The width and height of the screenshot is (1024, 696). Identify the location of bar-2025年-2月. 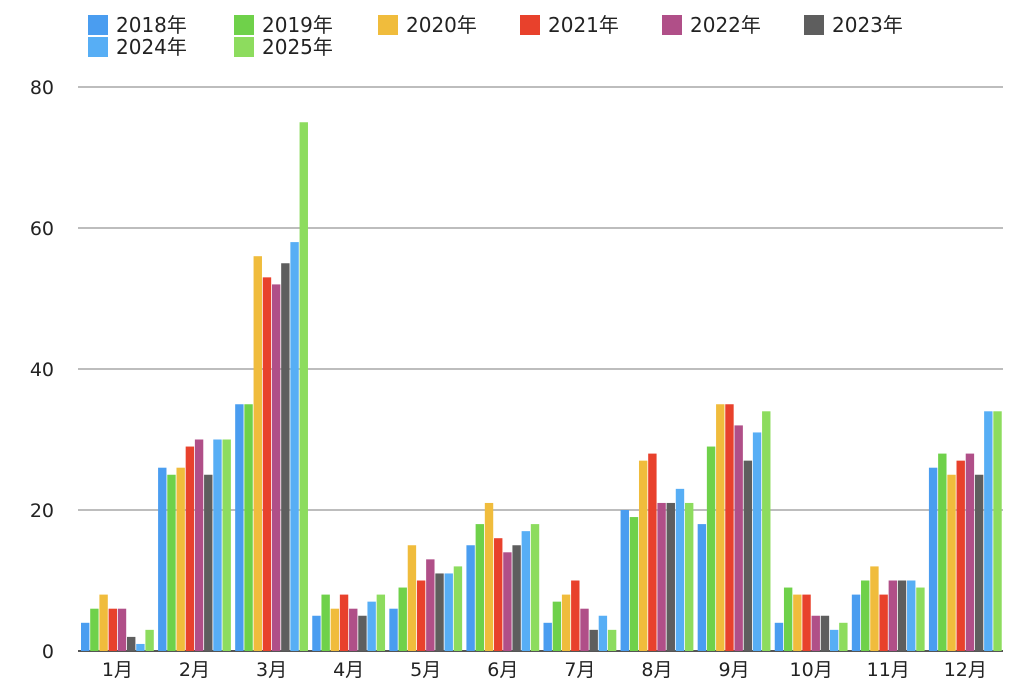
(226, 545).